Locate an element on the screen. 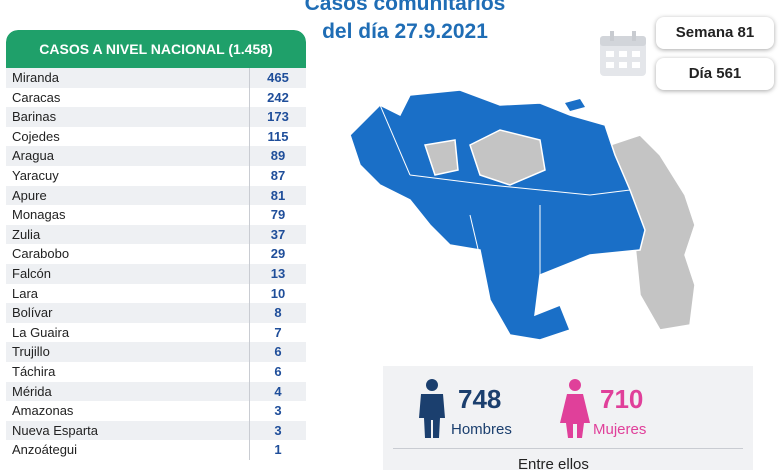  week-badge: Semana 81 is located at coordinates (715, 33).